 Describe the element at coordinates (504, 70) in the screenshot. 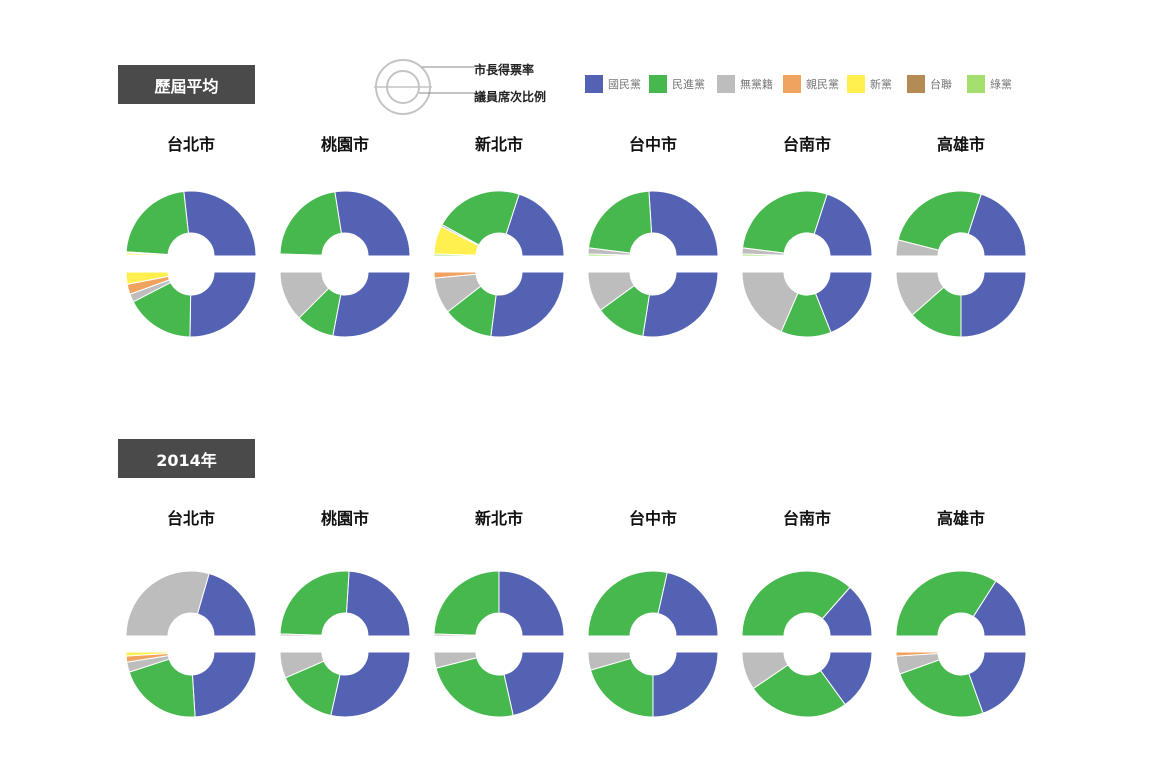

I see `ring-legend-mayor-label: 市長得票率` at that location.